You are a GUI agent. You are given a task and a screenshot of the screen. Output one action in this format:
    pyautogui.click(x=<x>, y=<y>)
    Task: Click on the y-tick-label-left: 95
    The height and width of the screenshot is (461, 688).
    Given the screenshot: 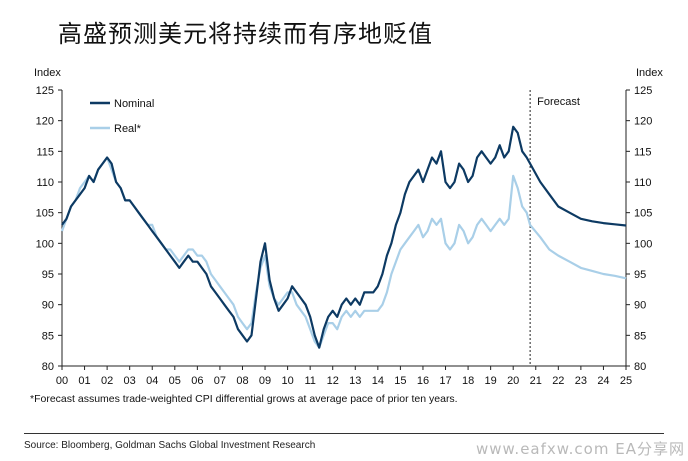 What is the action you would take?
    pyautogui.click(x=48, y=275)
    